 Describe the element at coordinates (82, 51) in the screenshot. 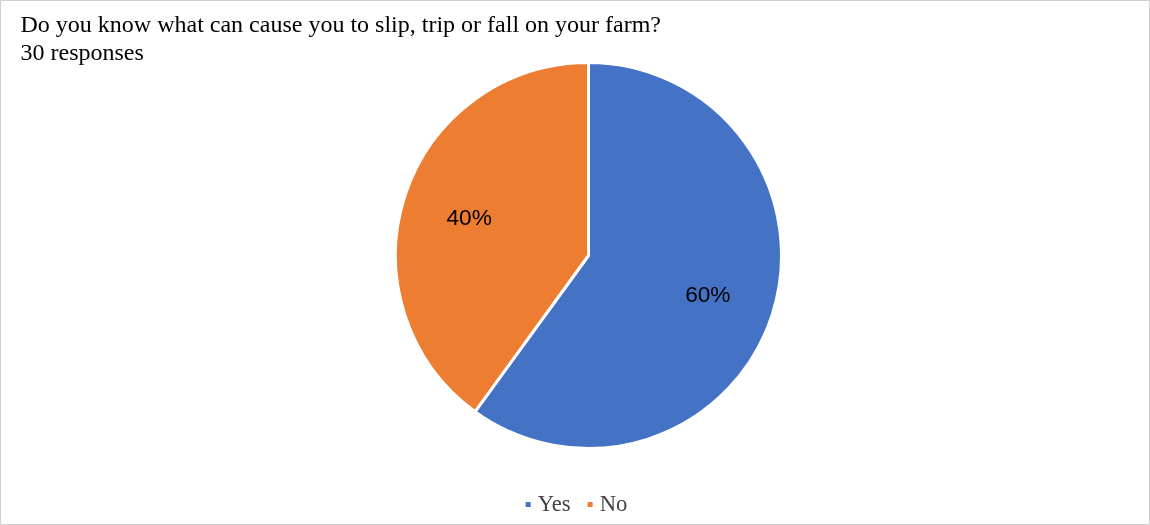

I see `text: 30 responses` at that location.